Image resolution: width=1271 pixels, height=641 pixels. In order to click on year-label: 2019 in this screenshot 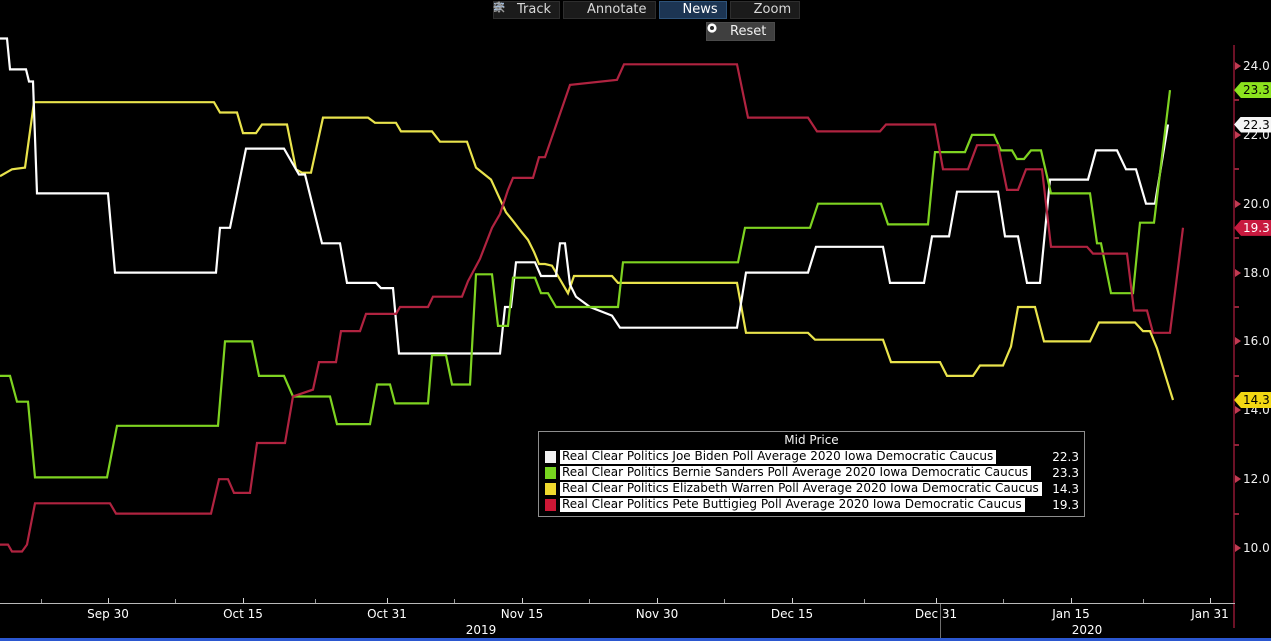, I will do `click(481, 630)`.